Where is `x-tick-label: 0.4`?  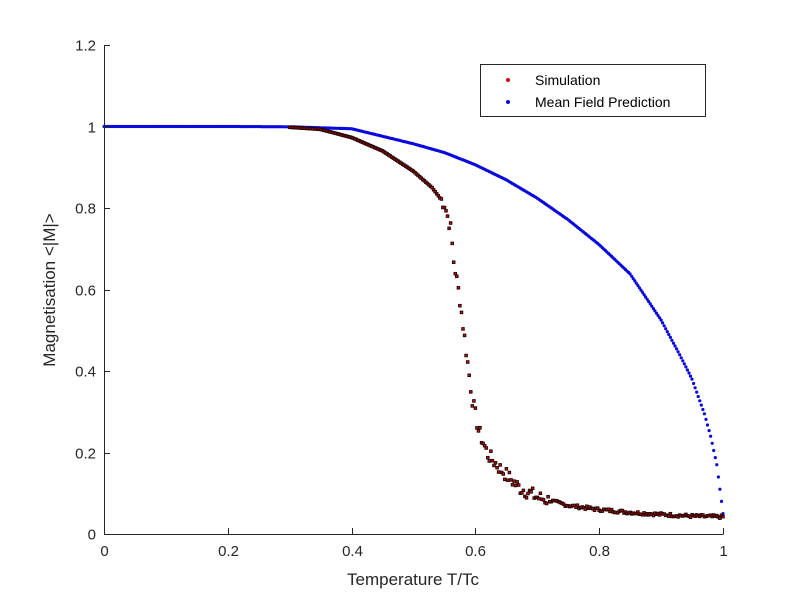
x-tick-label: 0.4 is located at coordinates (352, 551).